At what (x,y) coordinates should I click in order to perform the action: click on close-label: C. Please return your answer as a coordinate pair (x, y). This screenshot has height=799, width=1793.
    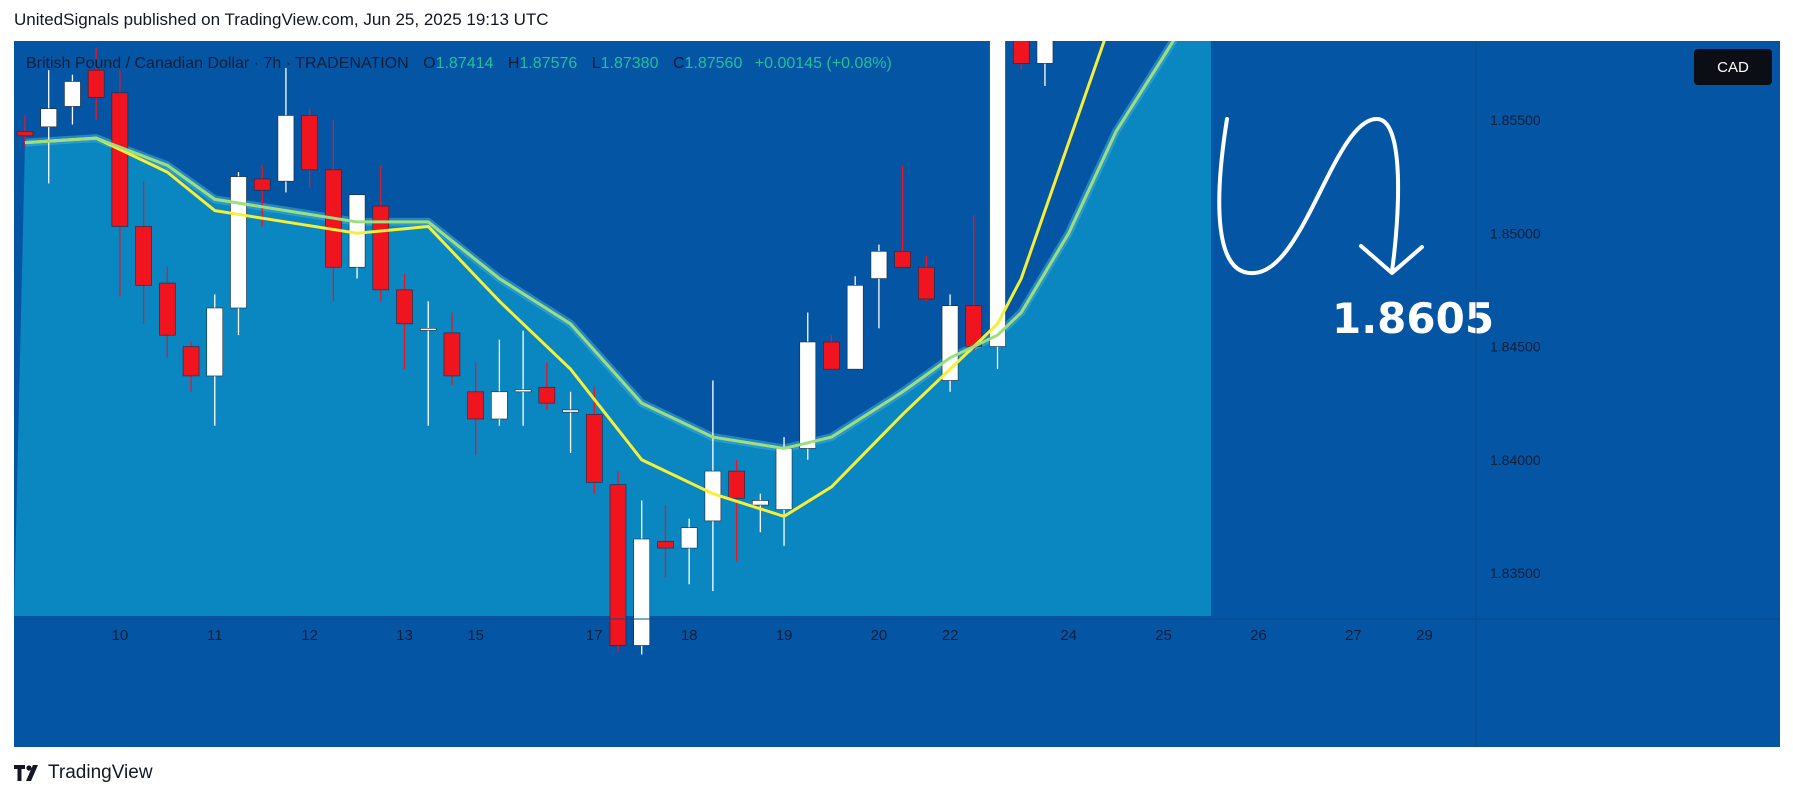
    Looking at the image, I should click on (678, 63).